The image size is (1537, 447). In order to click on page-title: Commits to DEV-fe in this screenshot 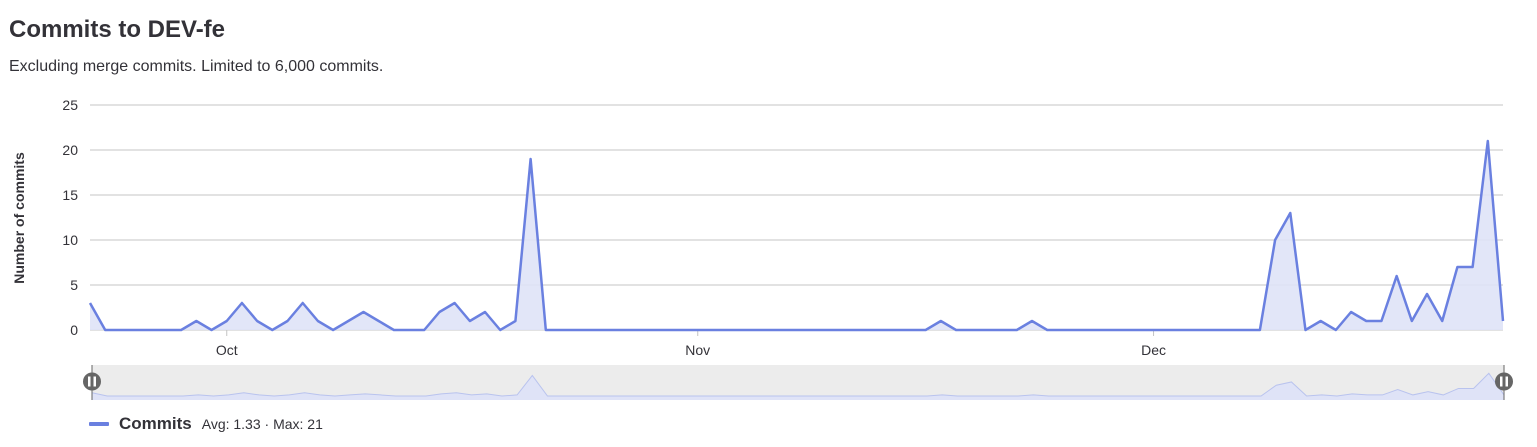, I will do `click(117, 29)`.